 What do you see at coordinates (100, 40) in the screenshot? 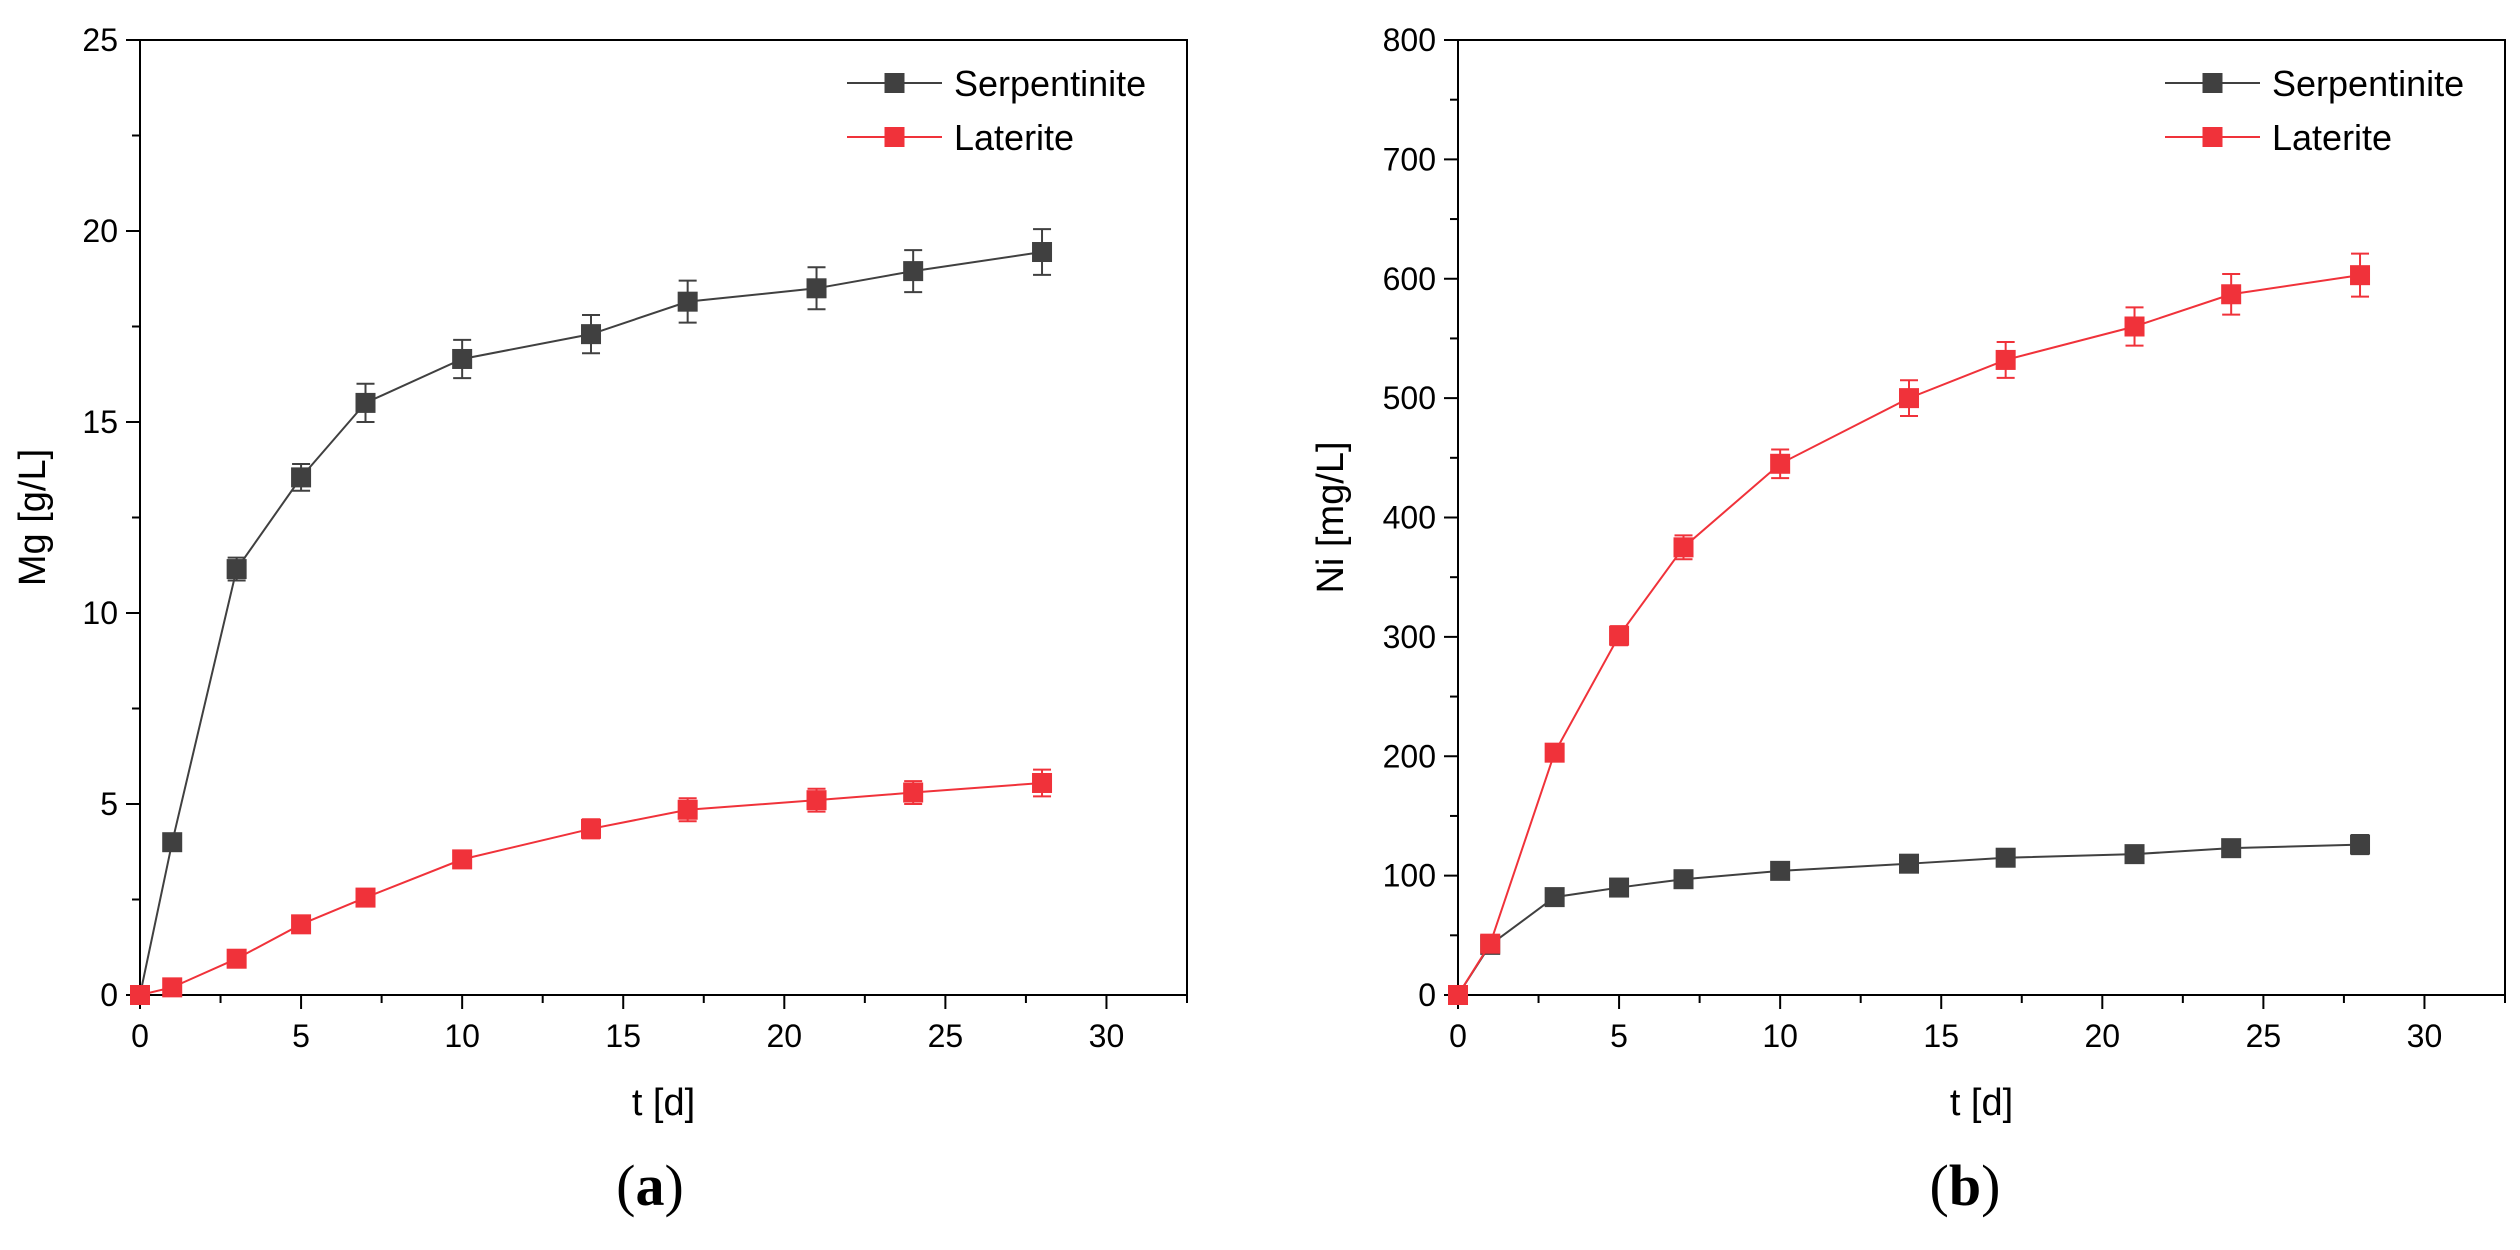
I see `y-tick-label: 25` at bounding box center [100, 40].